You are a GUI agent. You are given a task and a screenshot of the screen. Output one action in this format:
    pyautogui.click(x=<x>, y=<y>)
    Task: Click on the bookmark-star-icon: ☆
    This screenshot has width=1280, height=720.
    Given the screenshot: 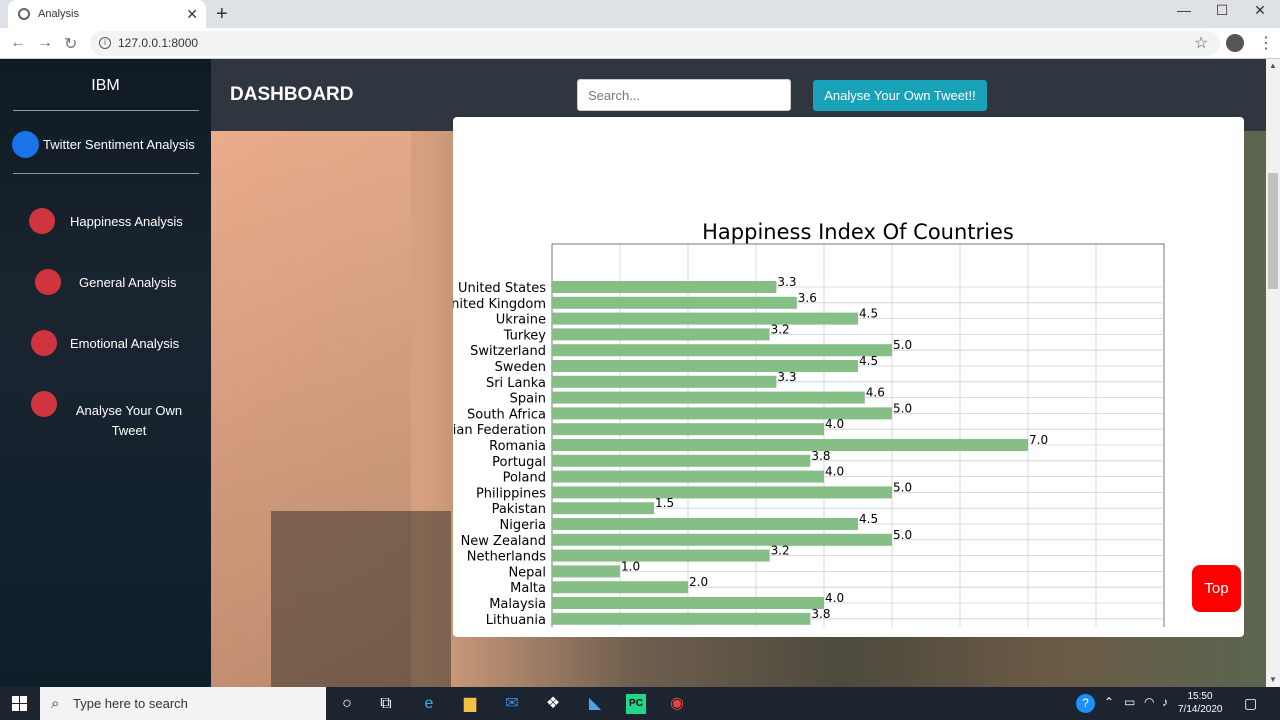 What is the action you would take?
    pyautogui.click(x=1201, y=43)
    